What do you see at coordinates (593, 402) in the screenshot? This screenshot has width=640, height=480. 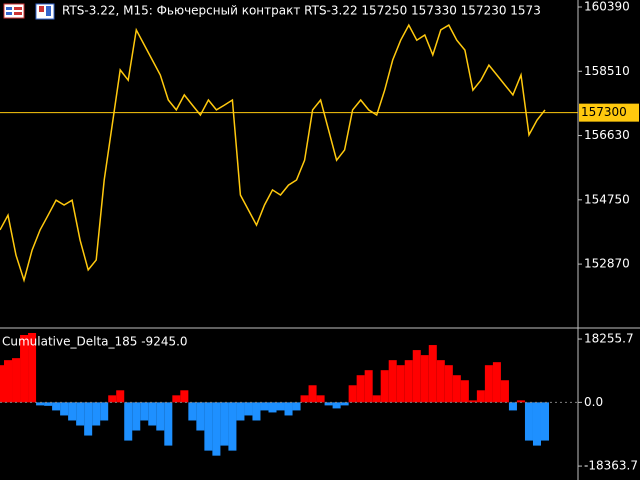 I see `y-tick-label: 0.0` at bounding box center [593, 402].